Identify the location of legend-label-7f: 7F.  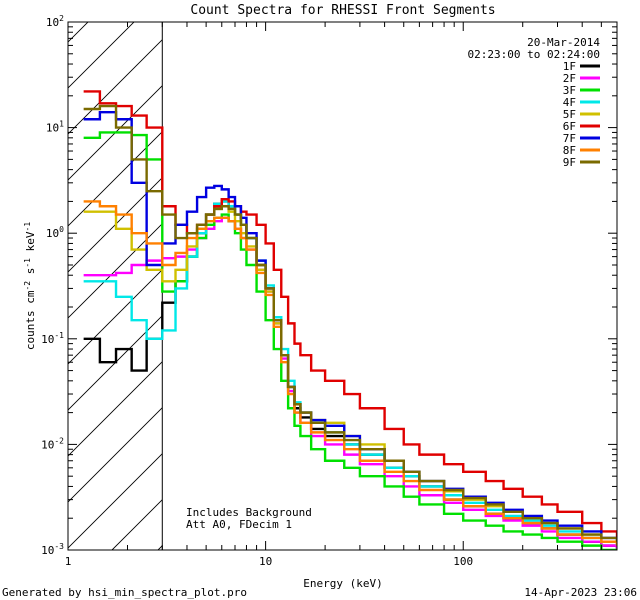
(569, 138).